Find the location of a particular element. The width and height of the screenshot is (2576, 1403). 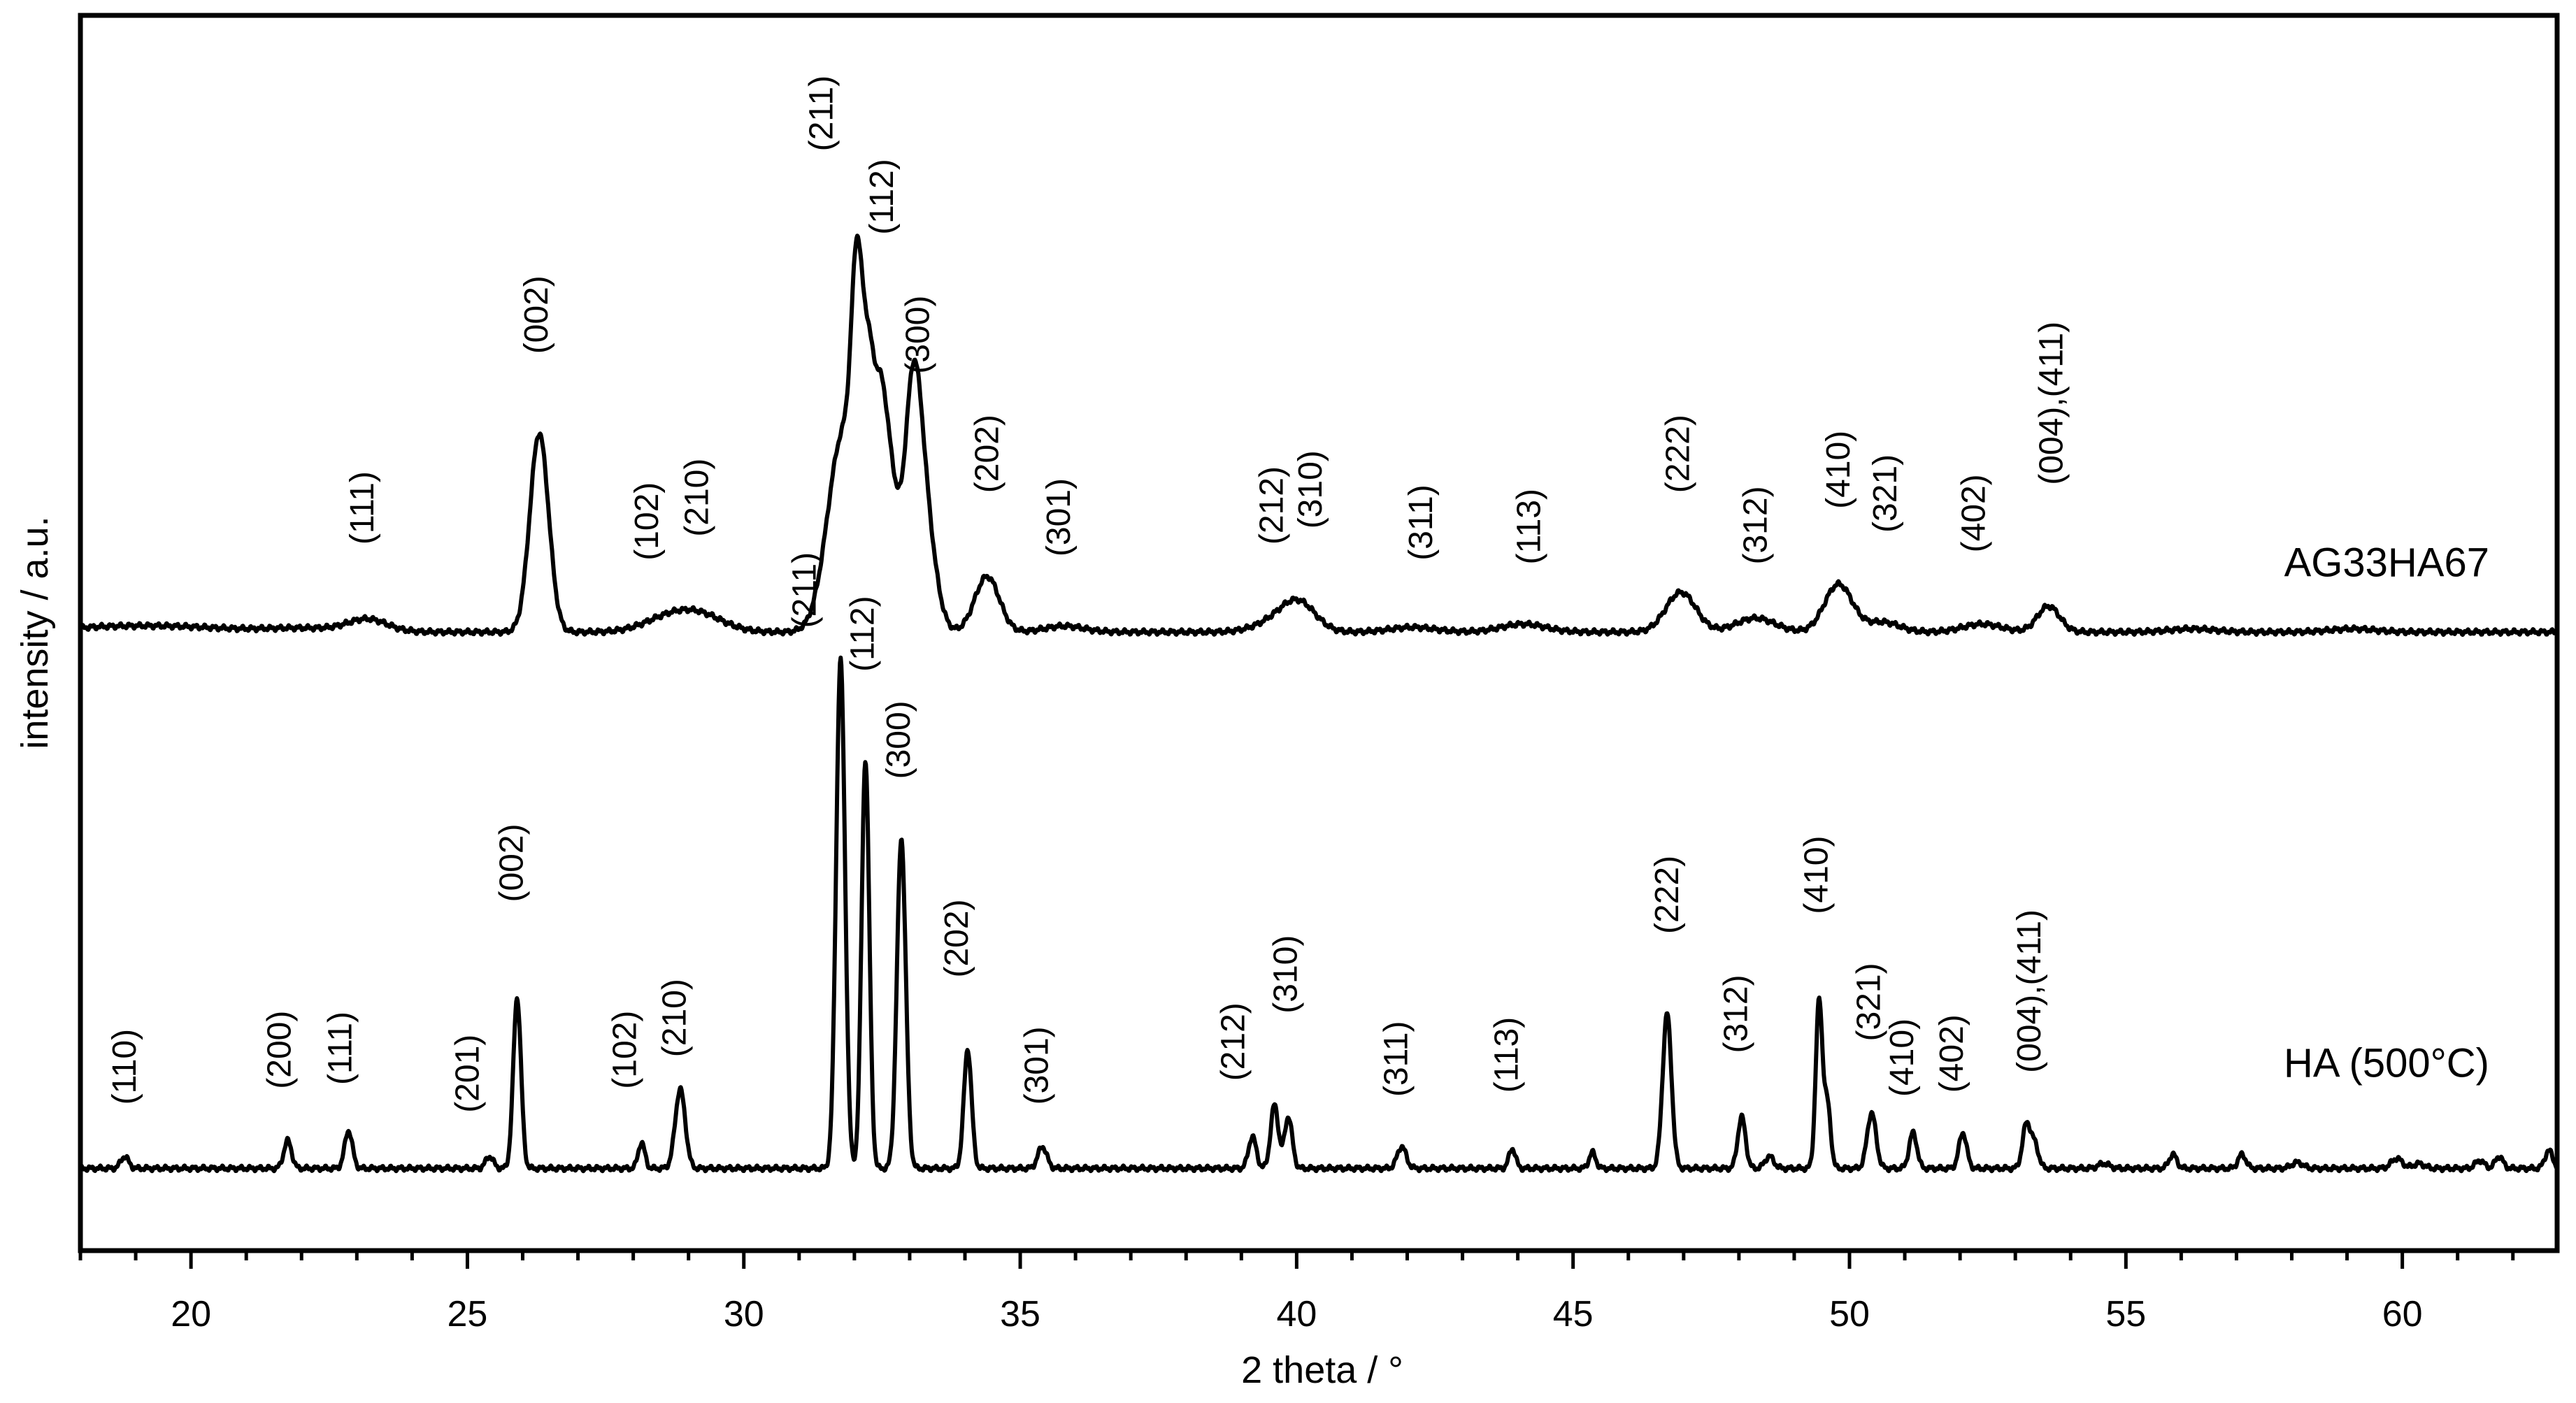

x-tick-label: 25 is located at coordinates (468, 1314).